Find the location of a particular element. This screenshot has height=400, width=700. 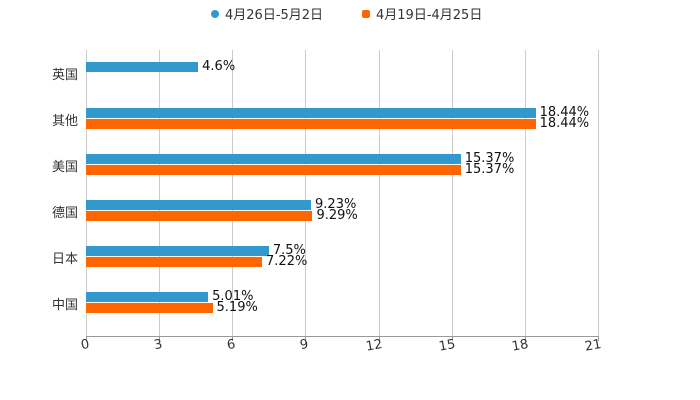

x-tick-label: 0 is located at coordinates (85, 345).